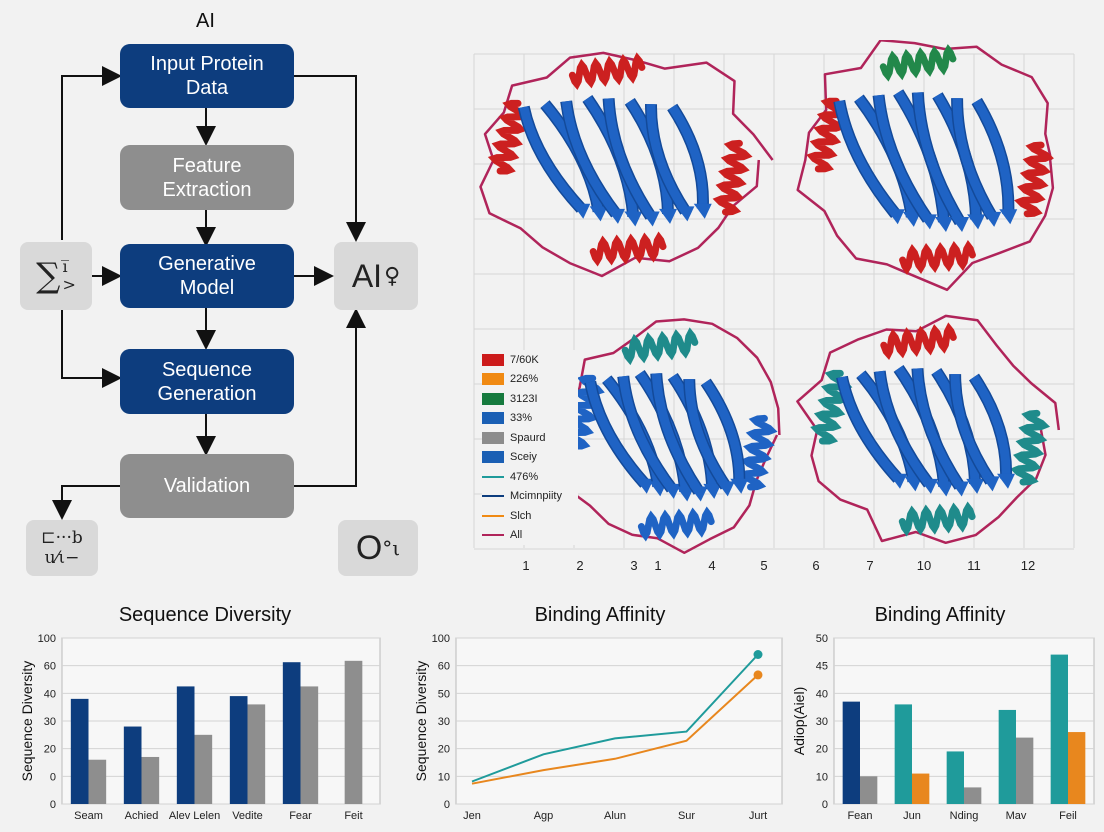  What do you see at coordinates (530, 360) in the screenshot?
I see `legend-entry: 7/60K` at bounding box center [530, 360].